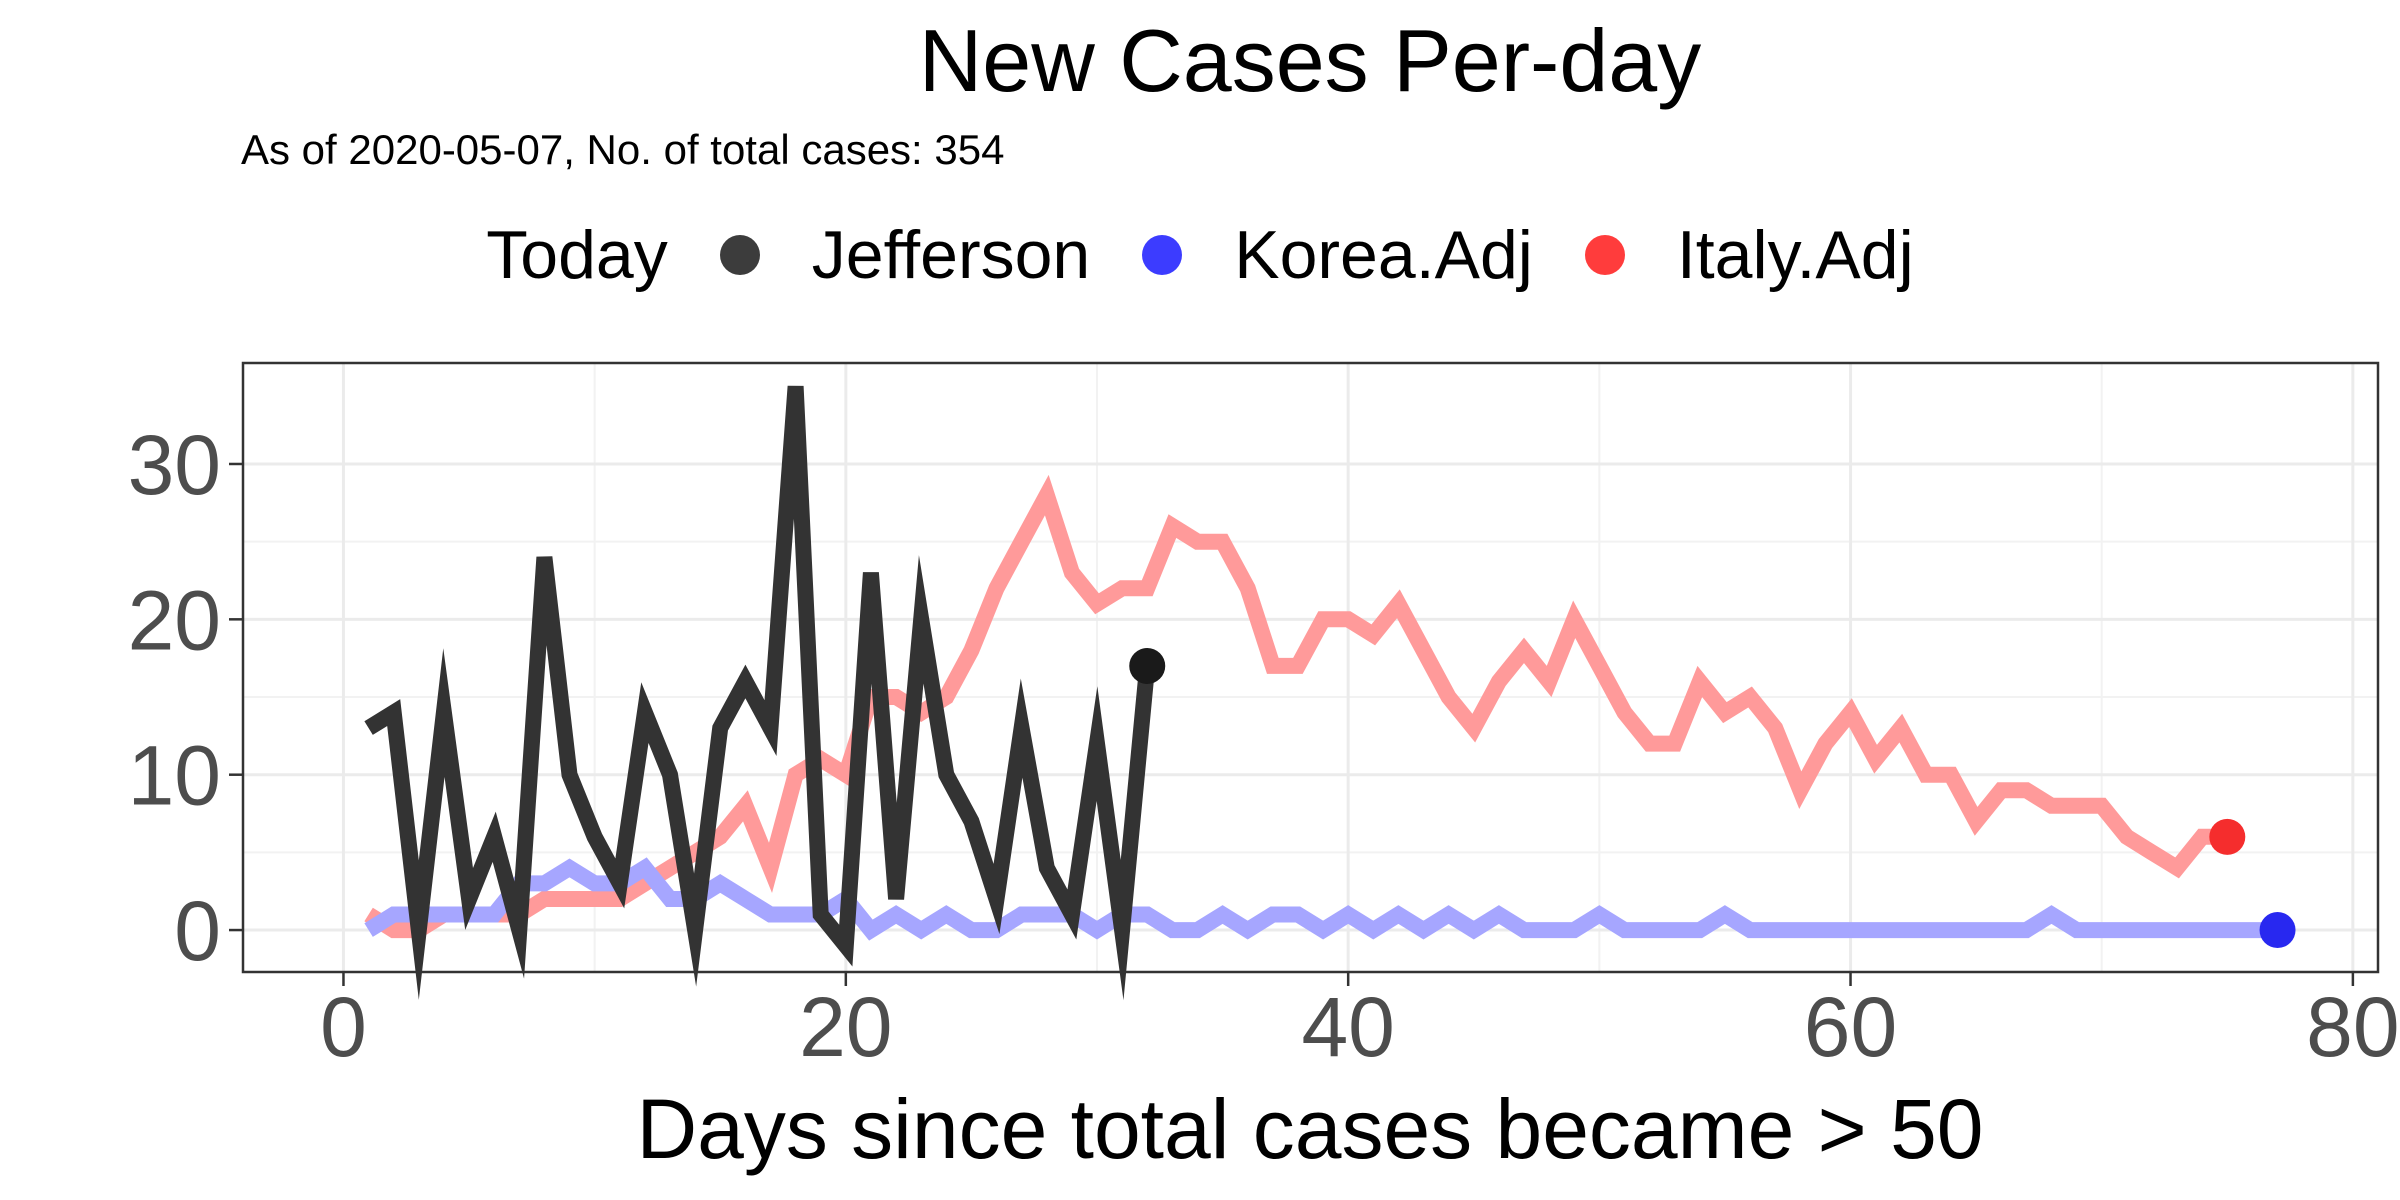 The width and height of the screenshot is (2400, 1200). I want to click on series-endpoint-jefferson, so click(1147, 665).